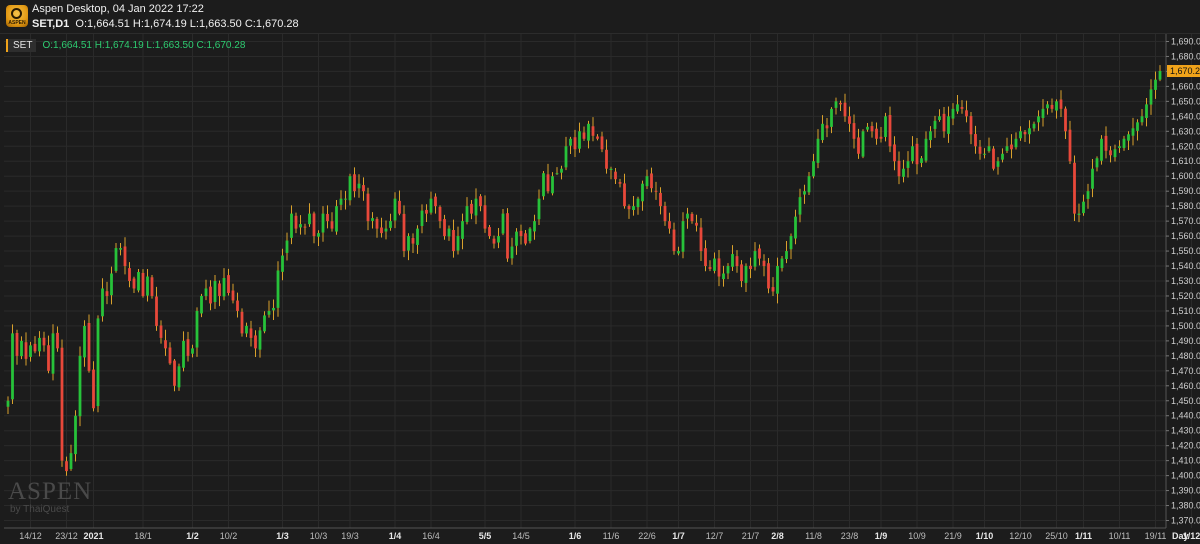  Describe the element at coordinates (50, 491) in the screenshot. I see `watermark-brand: ASPEN` at that location.